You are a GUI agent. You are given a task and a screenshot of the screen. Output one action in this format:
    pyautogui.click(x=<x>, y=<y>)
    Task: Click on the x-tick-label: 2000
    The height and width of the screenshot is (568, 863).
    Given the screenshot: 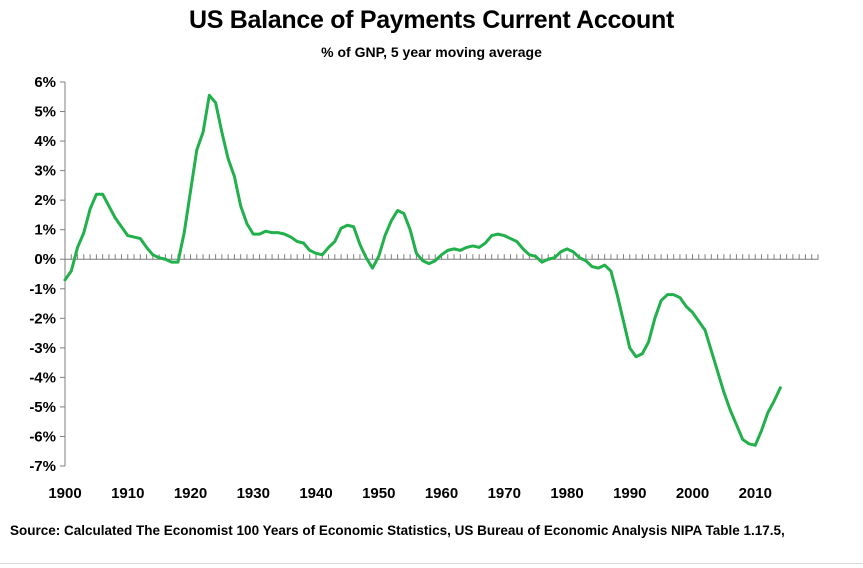 What is the action you would take?
    pyautogui.click(x=692, y=493)
    